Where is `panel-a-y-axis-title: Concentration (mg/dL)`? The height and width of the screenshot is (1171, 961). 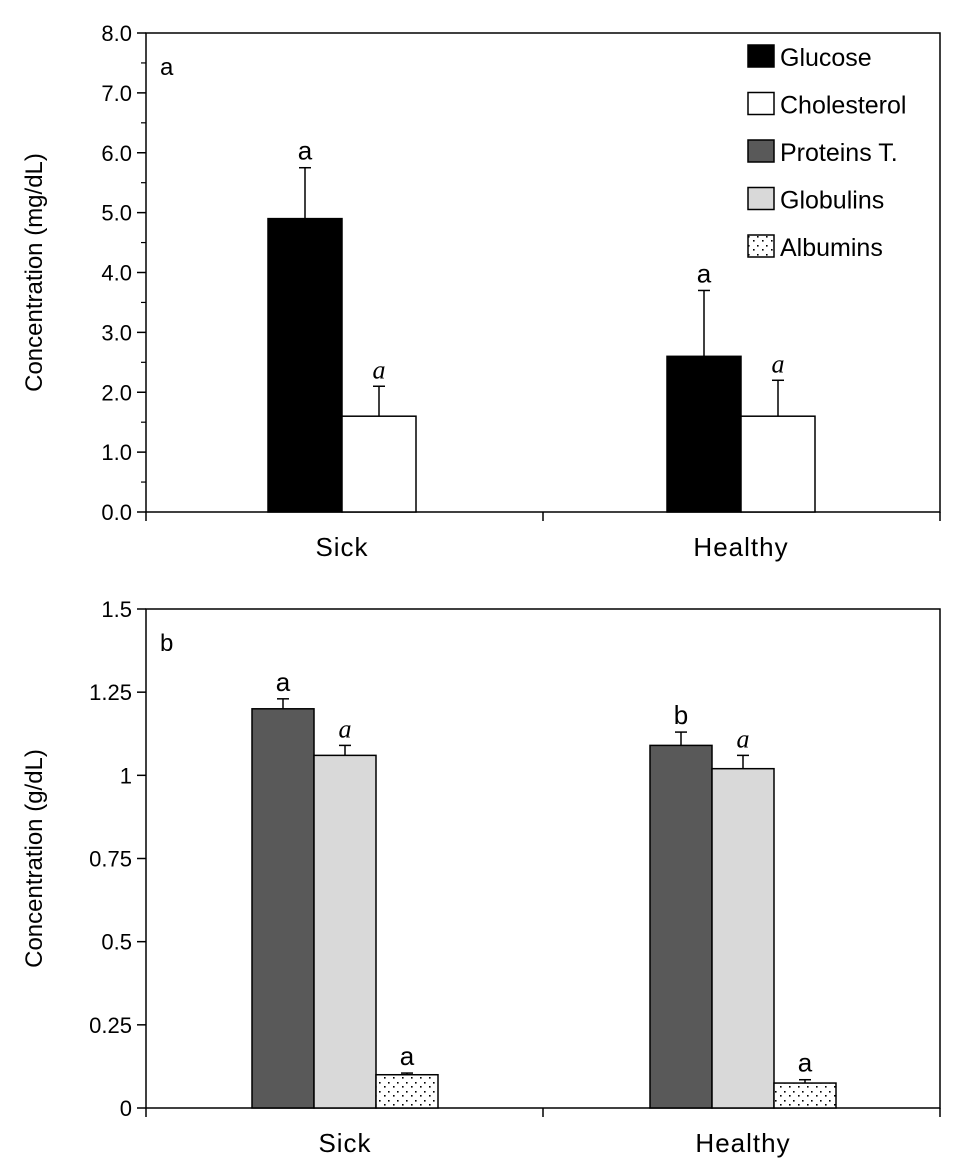 panel-a-y-axis-title: Concentration (mg/dL) is located at coordinates (34, 272).